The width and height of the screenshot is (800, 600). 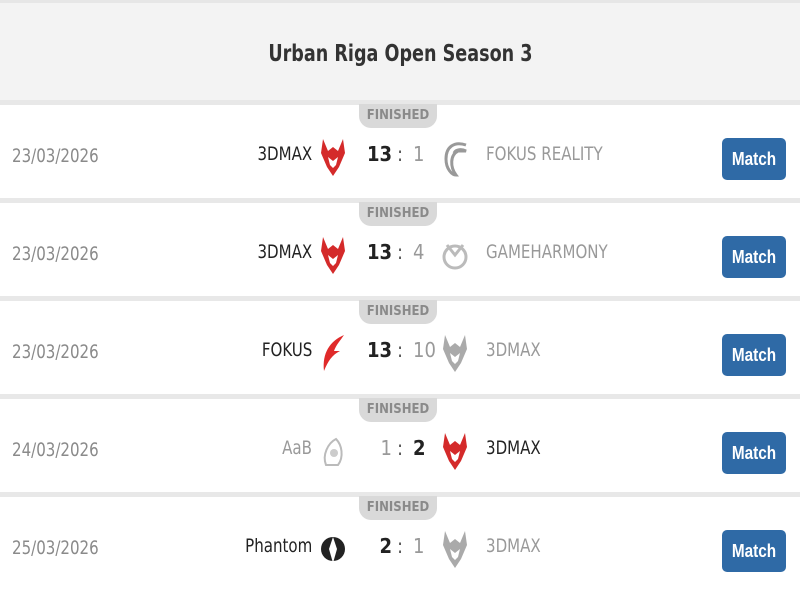 I want to click on away-team-name: GAMEHARMONY, so click(x=547, y=252).